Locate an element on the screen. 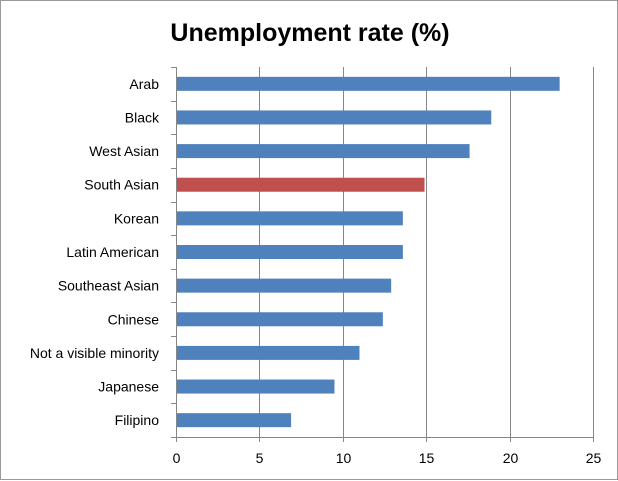  category-label: Japanese is located at coordinates (128, 387).